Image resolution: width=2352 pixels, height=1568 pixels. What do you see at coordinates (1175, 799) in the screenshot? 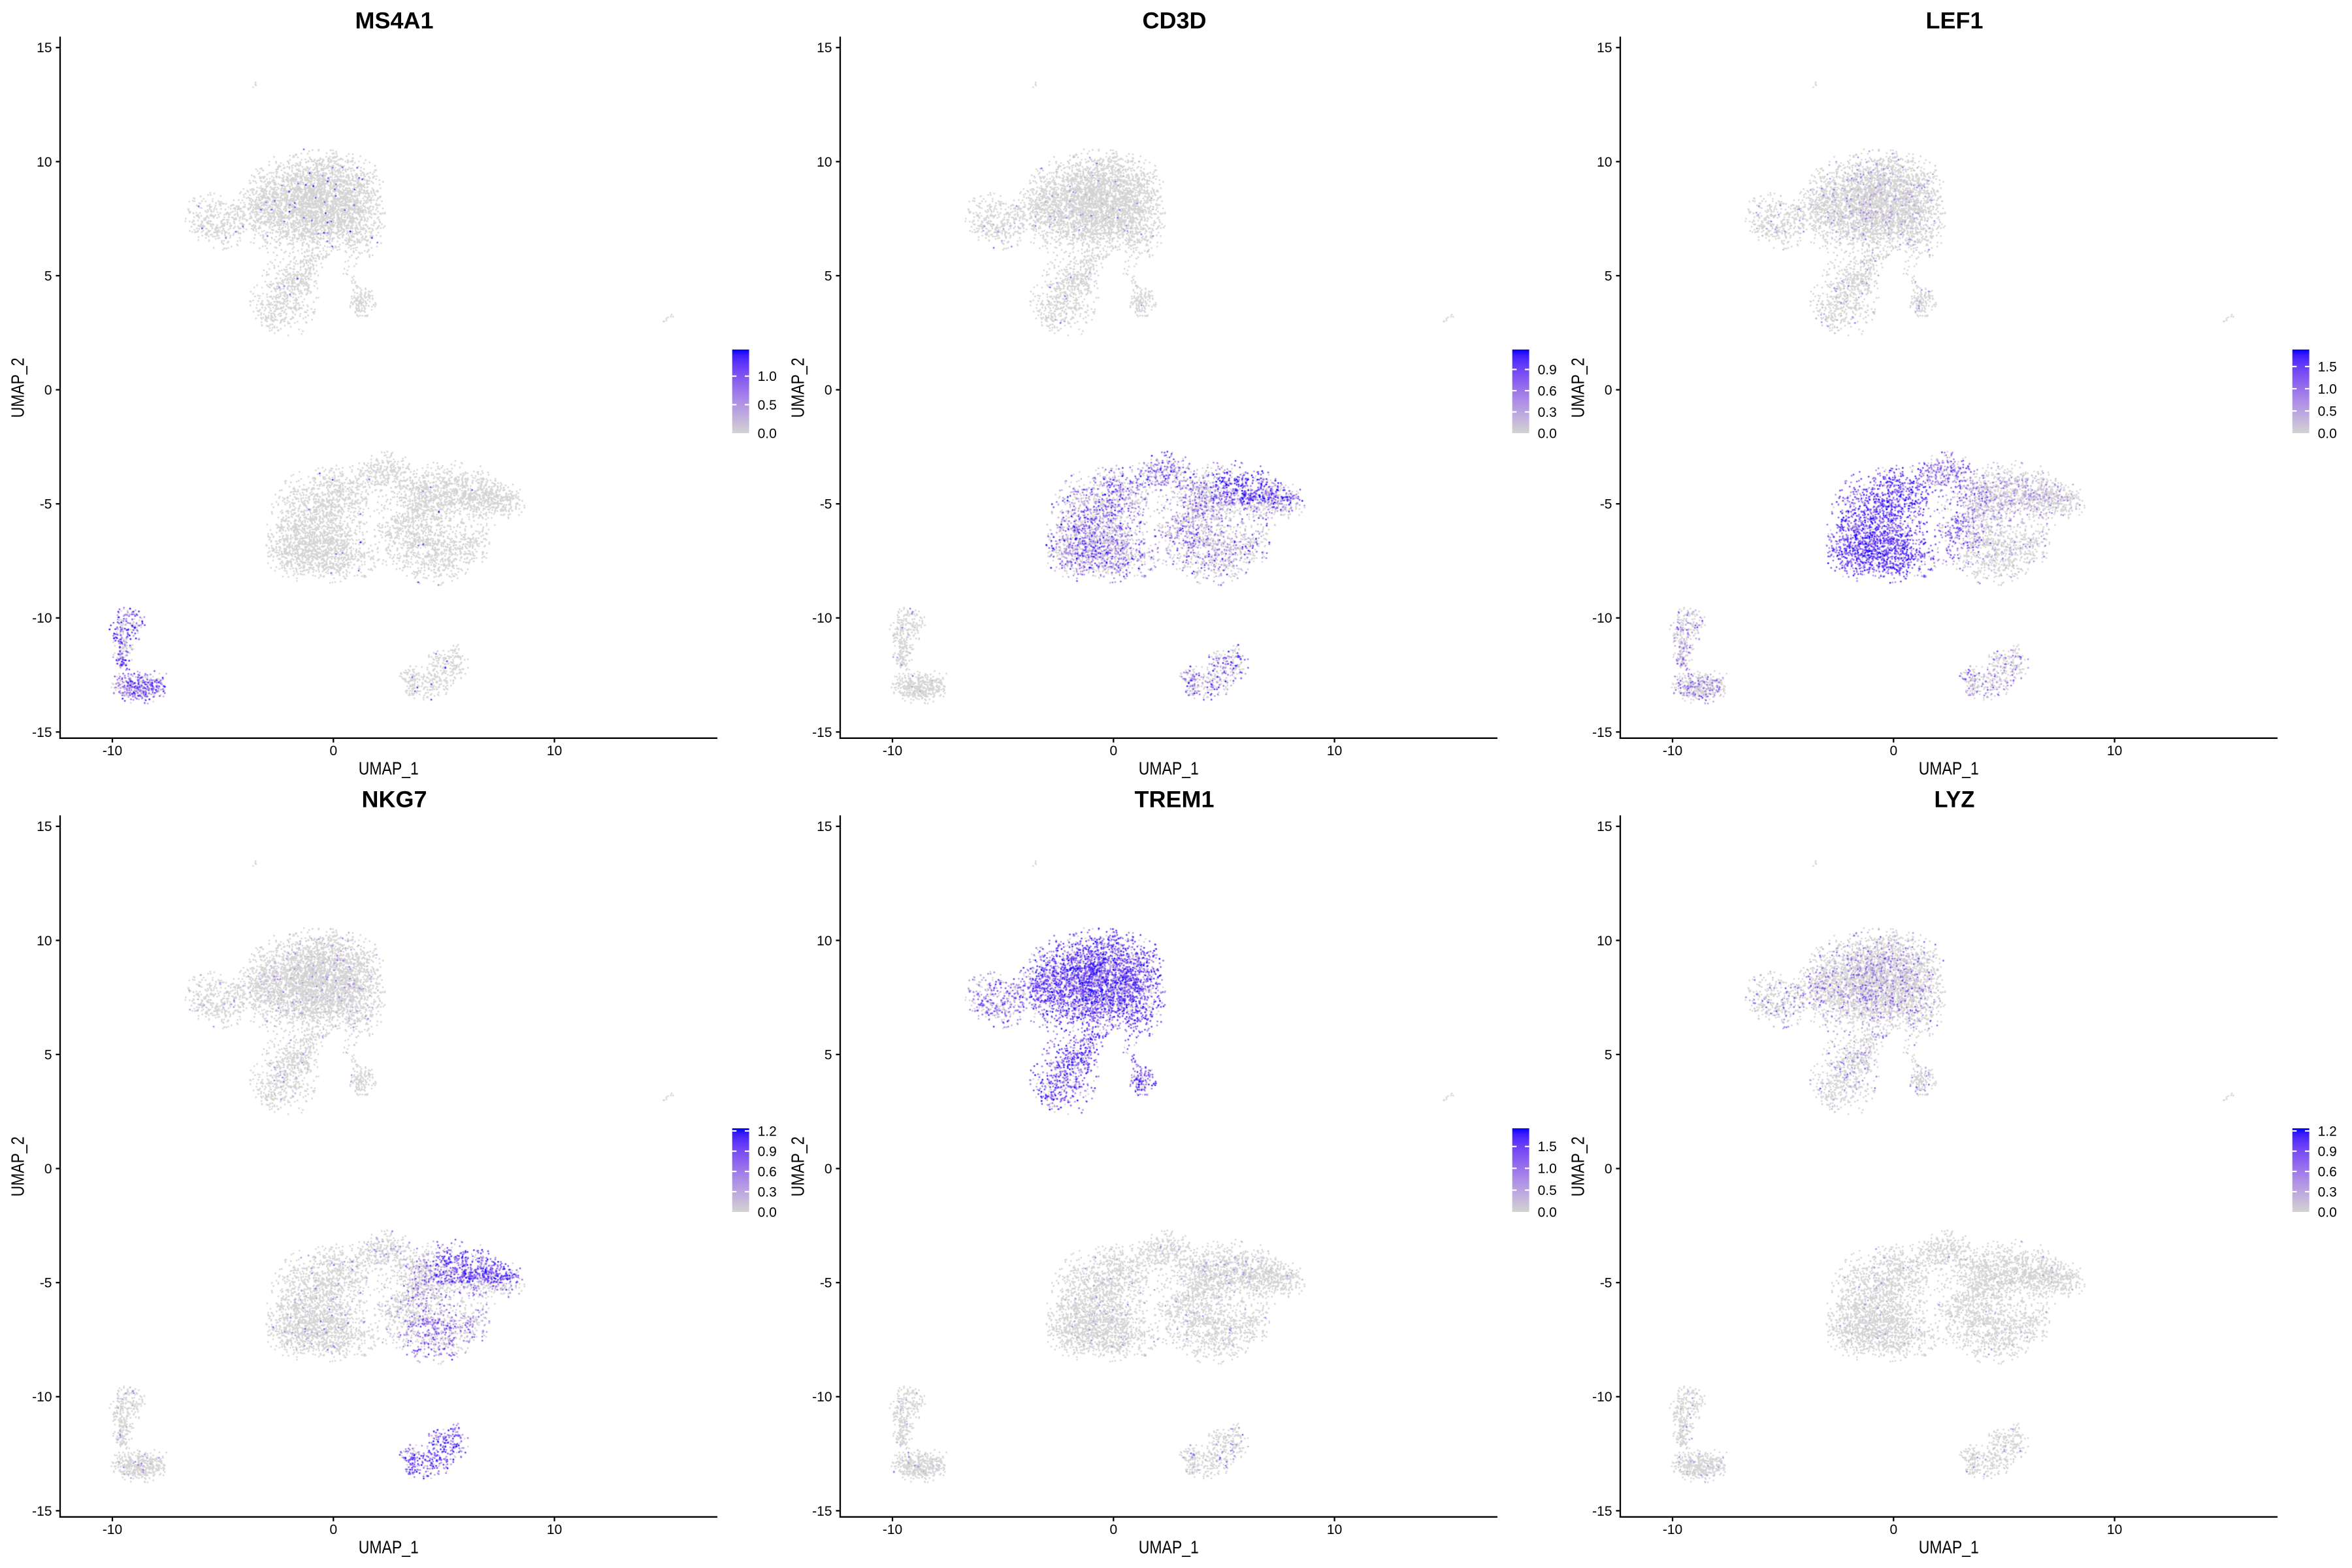
I see `svg-text: TREM1` at bounding box center [1175, 799].